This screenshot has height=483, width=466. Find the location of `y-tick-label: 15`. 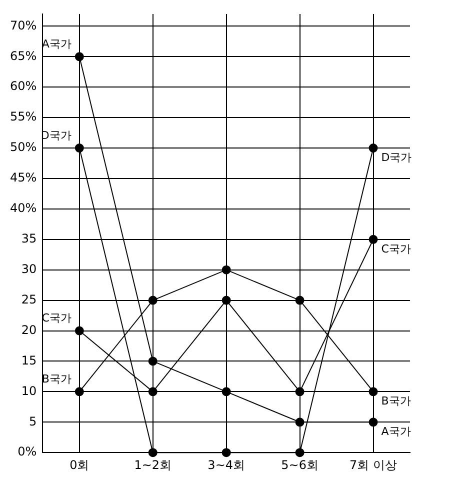

y-tick-label: 15 is located at coordinates (29, 360).